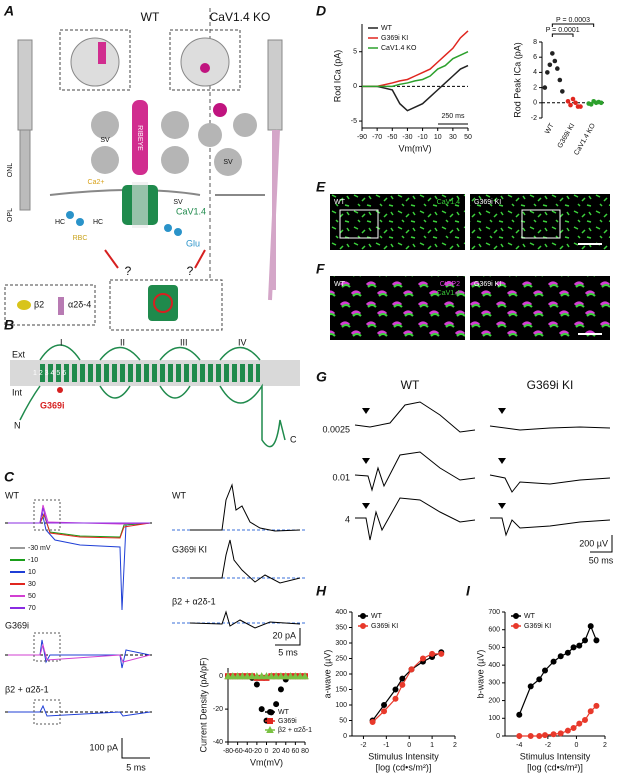 The width and height of the screenshot is (617, 777). I want to click on roi, so click(541, 224).